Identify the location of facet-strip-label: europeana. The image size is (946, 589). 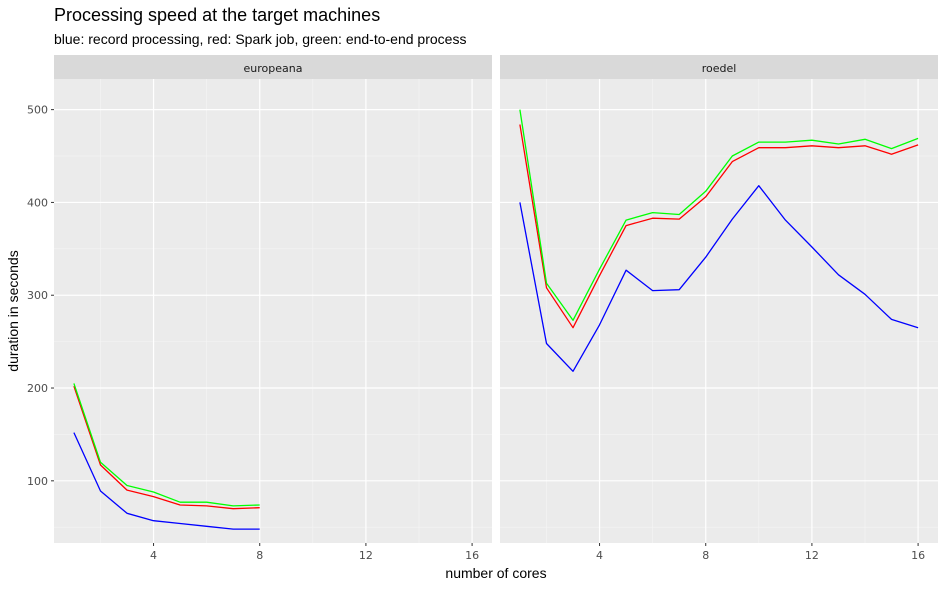
(273, 68).